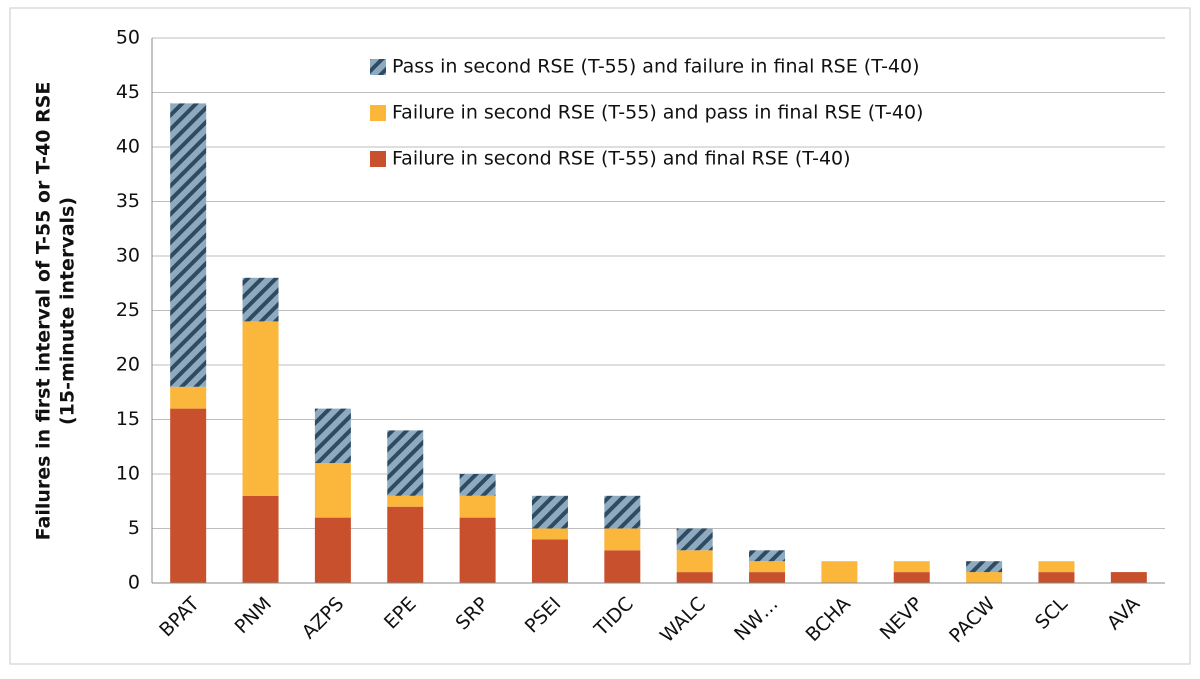 This screenshot has height=679, width=1200. Describe the element at coordinates (323, 618) in the screenshot. I see `x-tick-label: AZPS` at that location.